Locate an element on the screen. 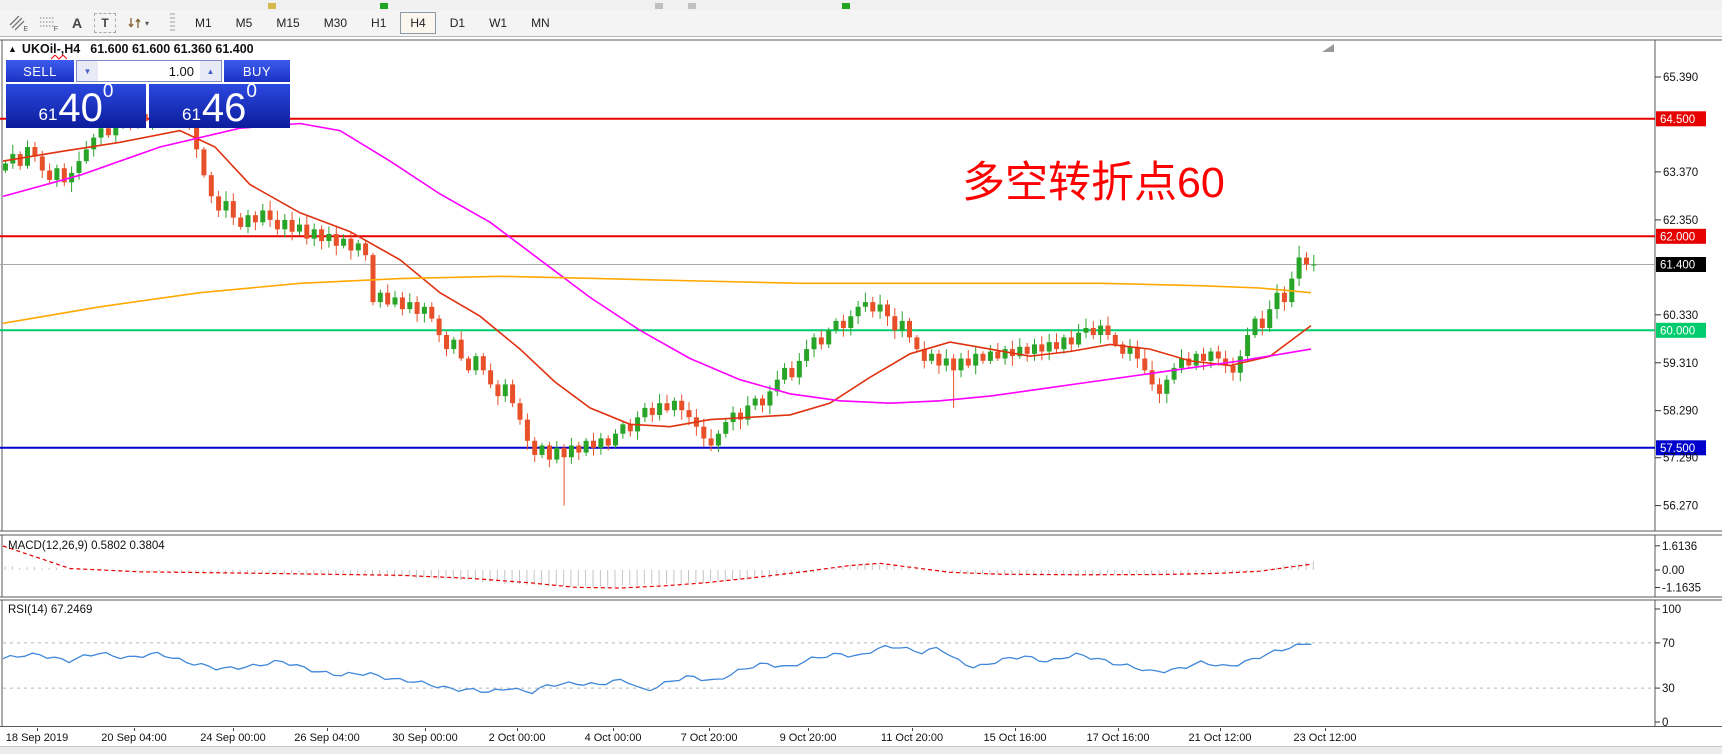 The width and height of the screenshot is (1722, 754). chart-text-annotation: 多空转折点60 is located at coordinates (1093, 183).